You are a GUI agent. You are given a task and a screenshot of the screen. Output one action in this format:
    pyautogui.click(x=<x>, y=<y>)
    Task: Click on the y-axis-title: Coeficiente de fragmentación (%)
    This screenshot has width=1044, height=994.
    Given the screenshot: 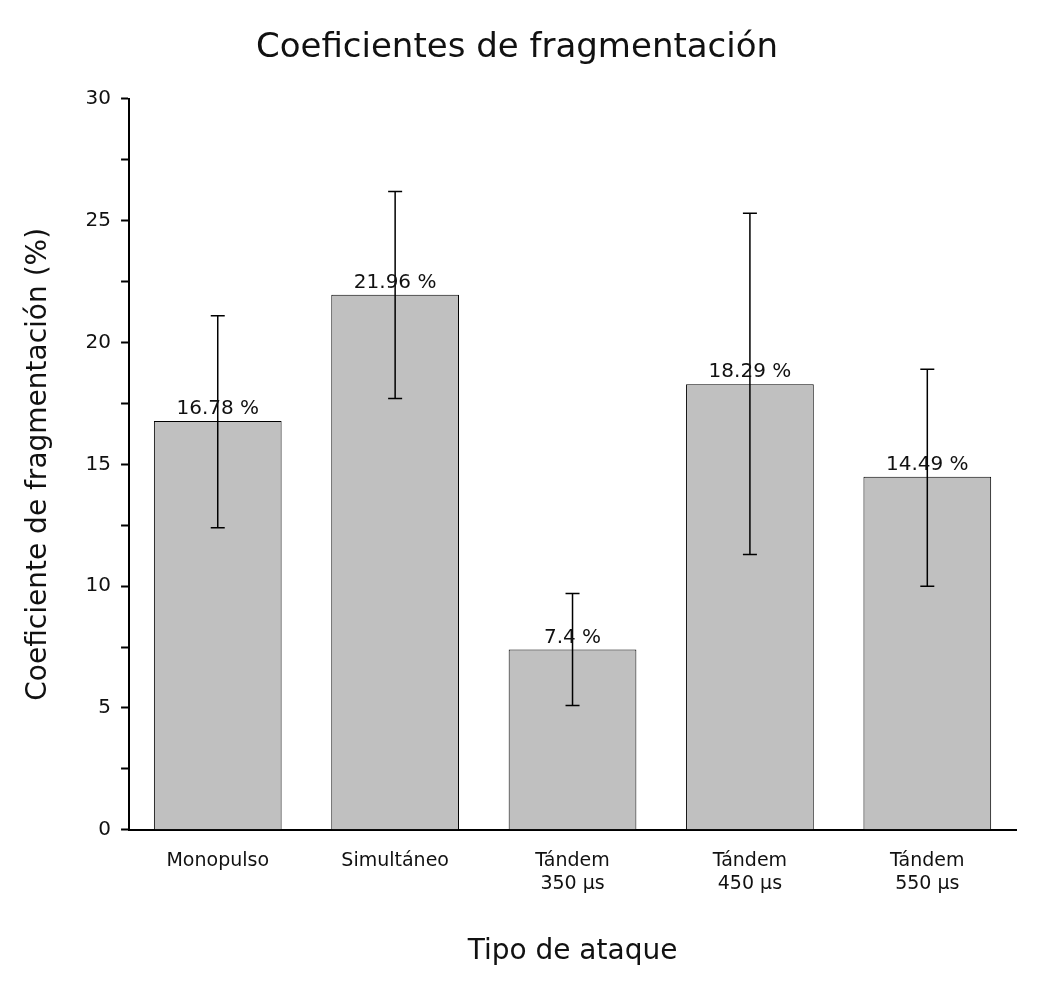 What is the action you would take?
    pyautogui.click(x=37, y=464)
    